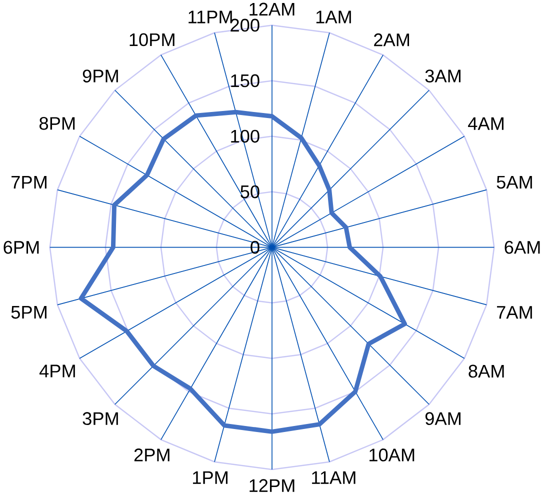 This screenshot has width=544, height=495. What do you see at coordinates (522, 247) in the screenshot?
I see `spoke-label: 6AM` at bounding box center [522, 247].